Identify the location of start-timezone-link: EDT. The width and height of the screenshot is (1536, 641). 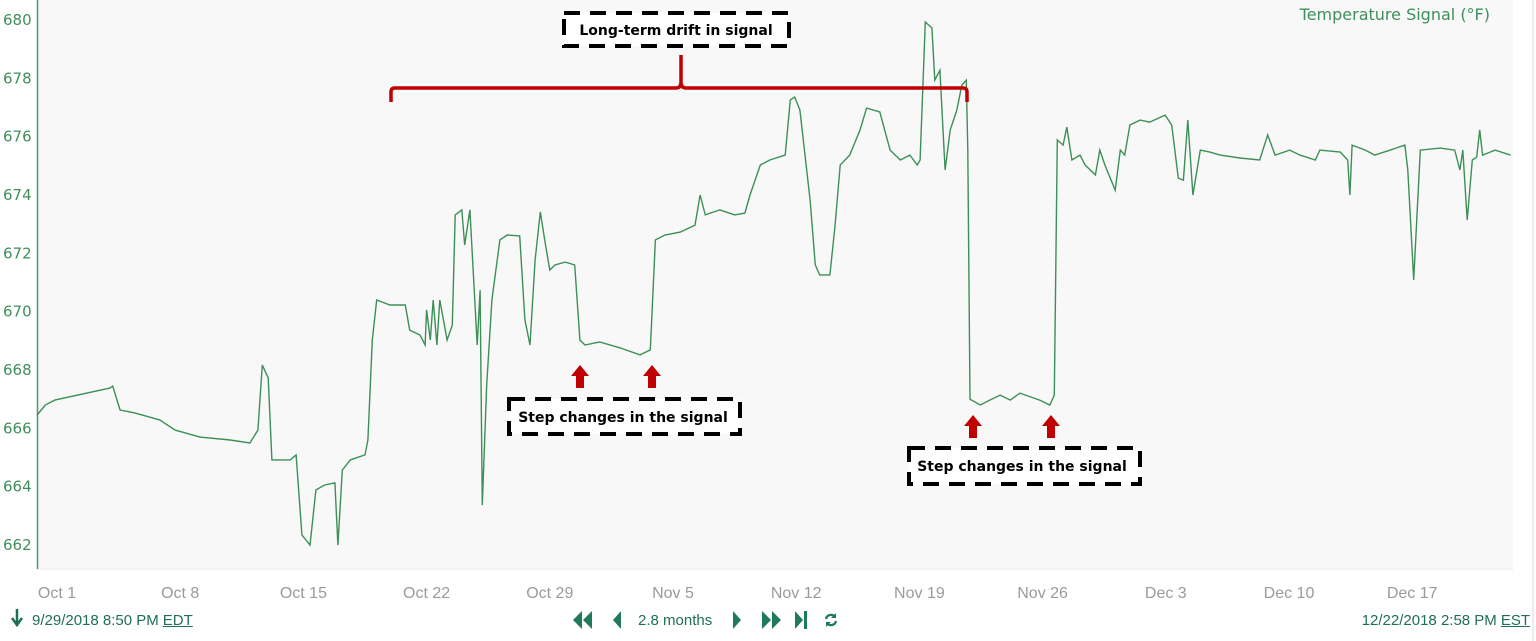
(177, 620).